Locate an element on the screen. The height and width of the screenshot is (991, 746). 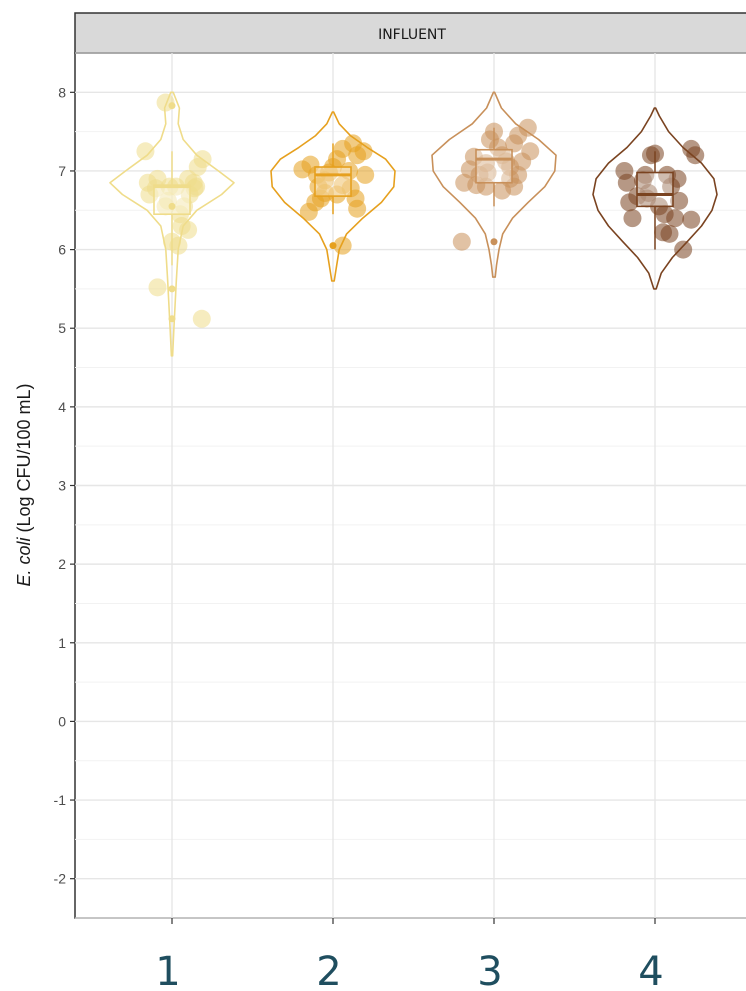
y-tick-label: 5 is located at coordinates (62, 328).